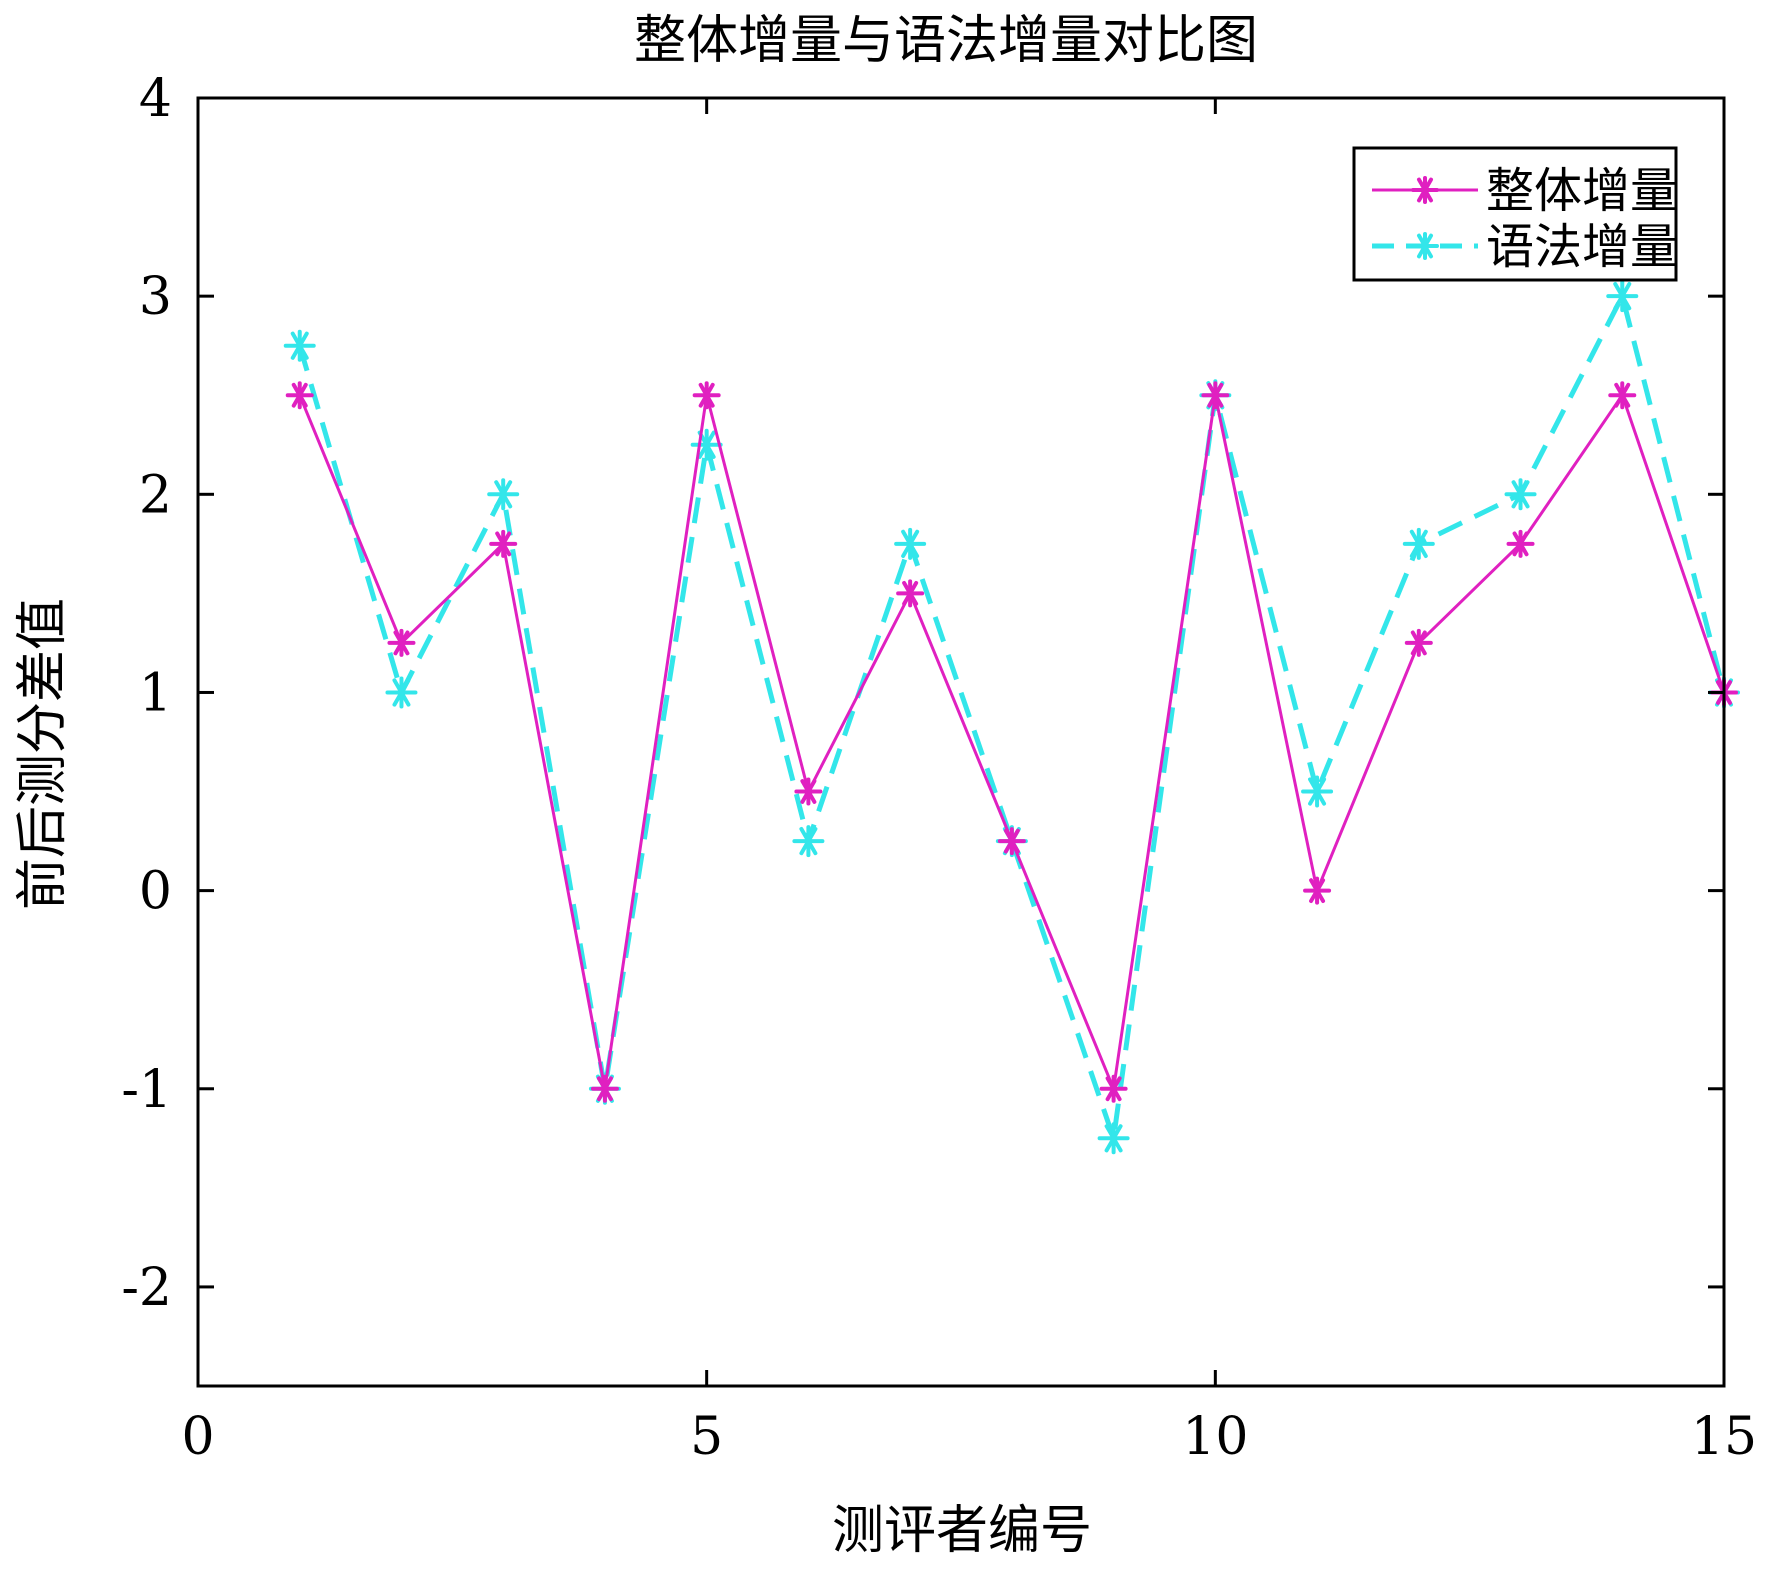  What do you see at coordinates (197, 1437) in the screenshot?
I see `x-tick-label: 0` at bounding box center [197, 1437].